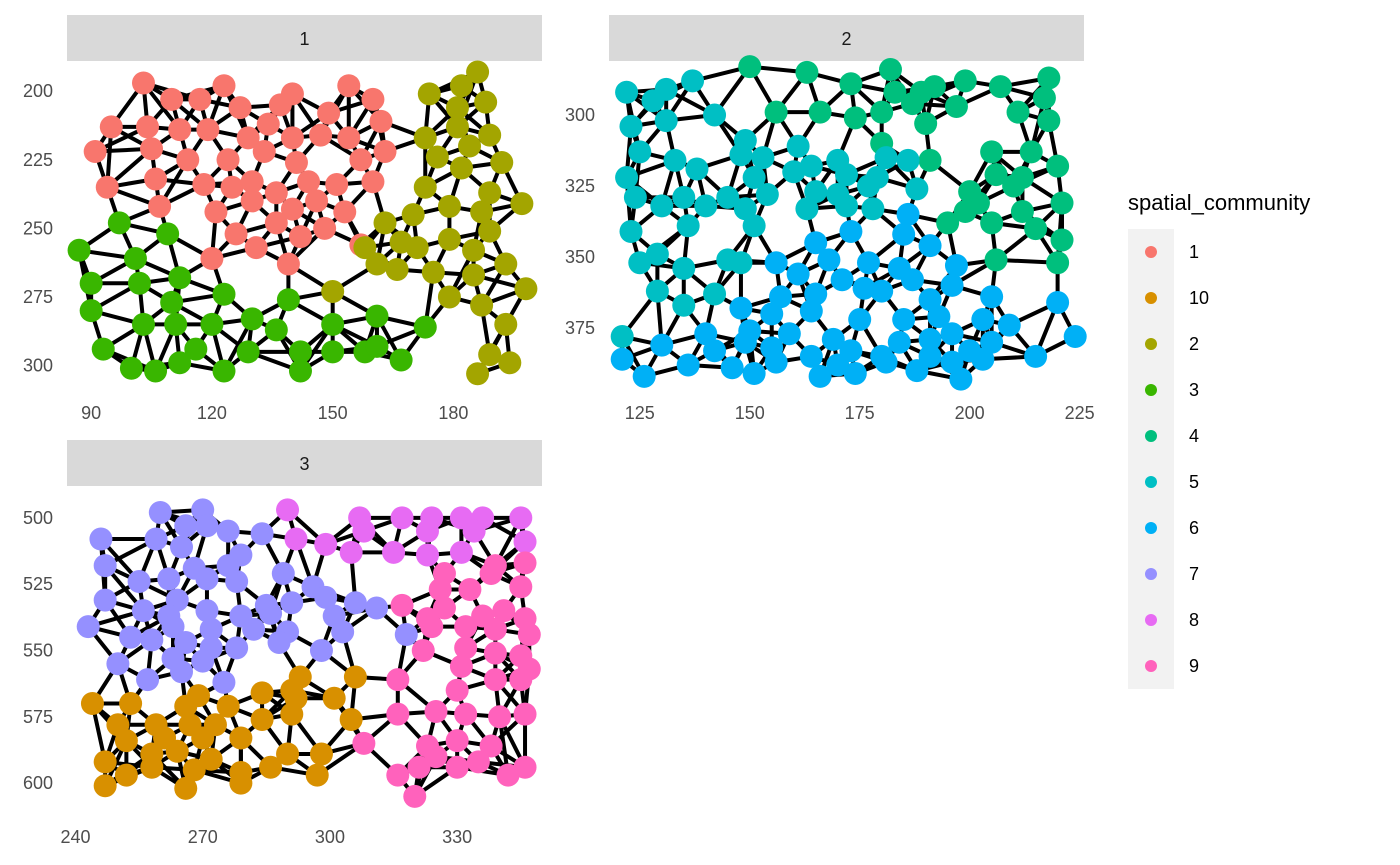 Image resolution: width=1400 pixels, height=865 pixels. What do you see at coordinates (1199, 298) in the screenshot?
I see `legend-label-10: 10` at bounding box center [1199, 298].